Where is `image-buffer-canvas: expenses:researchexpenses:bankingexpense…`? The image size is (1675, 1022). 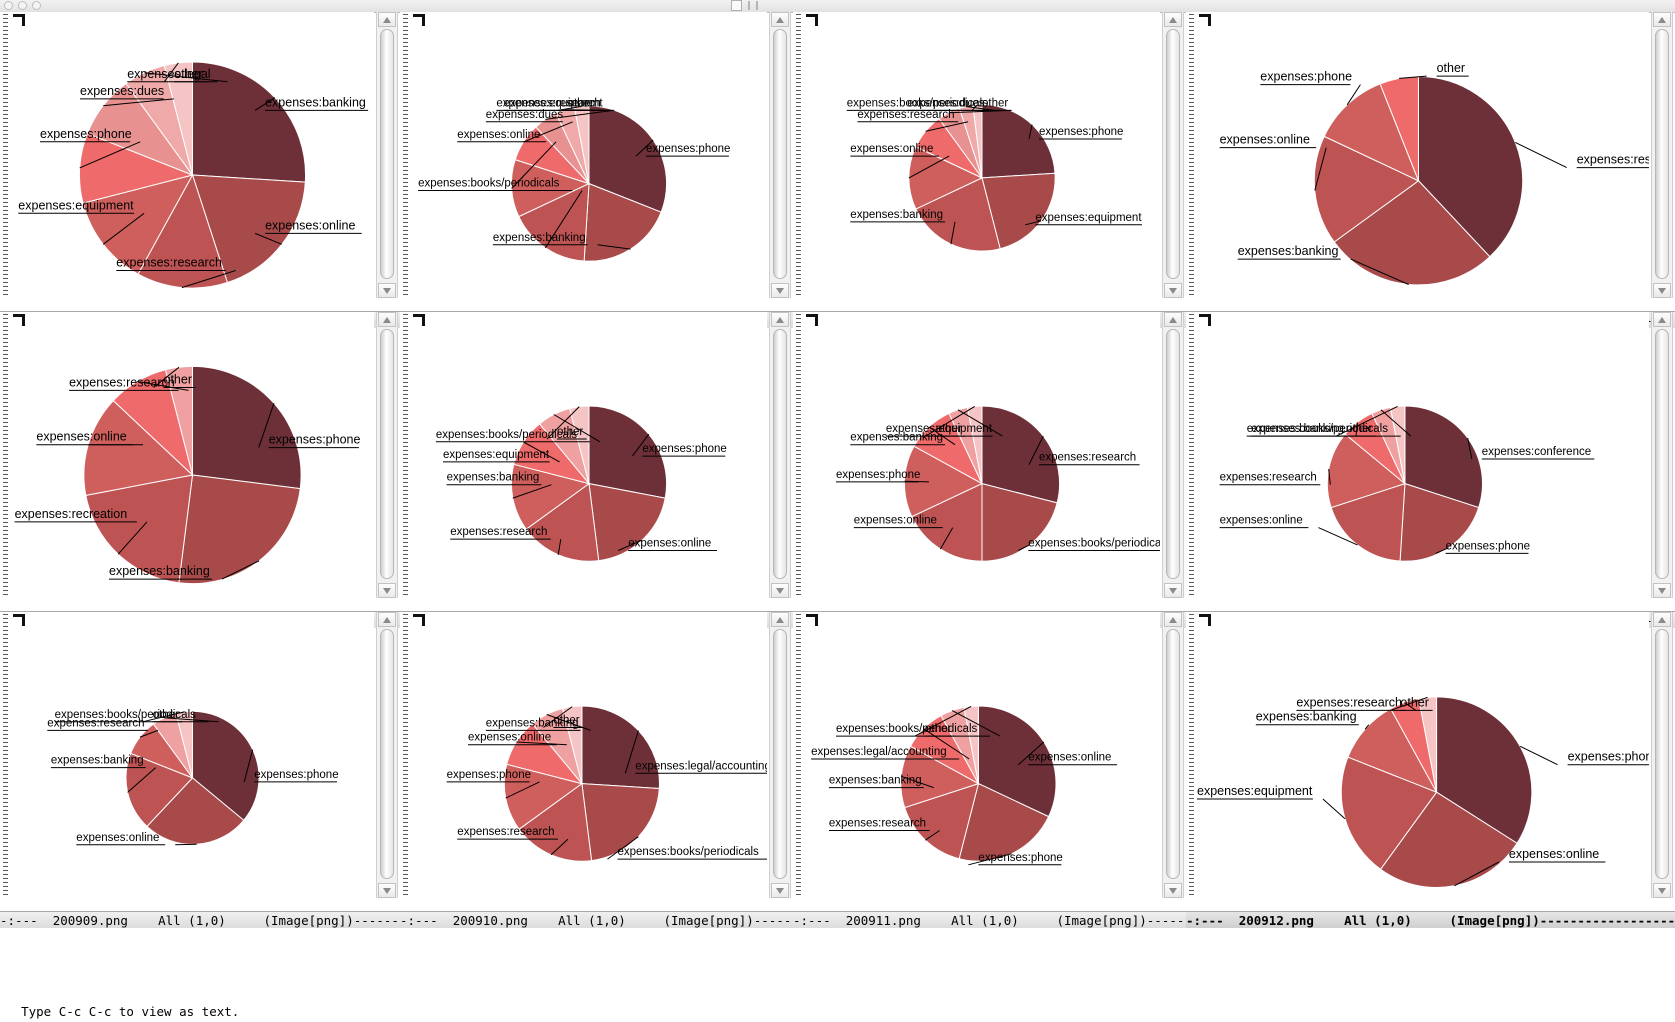 image-buffer-canvas: expenses:researchexpenses:bankingexpense… is located at coordinates (1423, 155).